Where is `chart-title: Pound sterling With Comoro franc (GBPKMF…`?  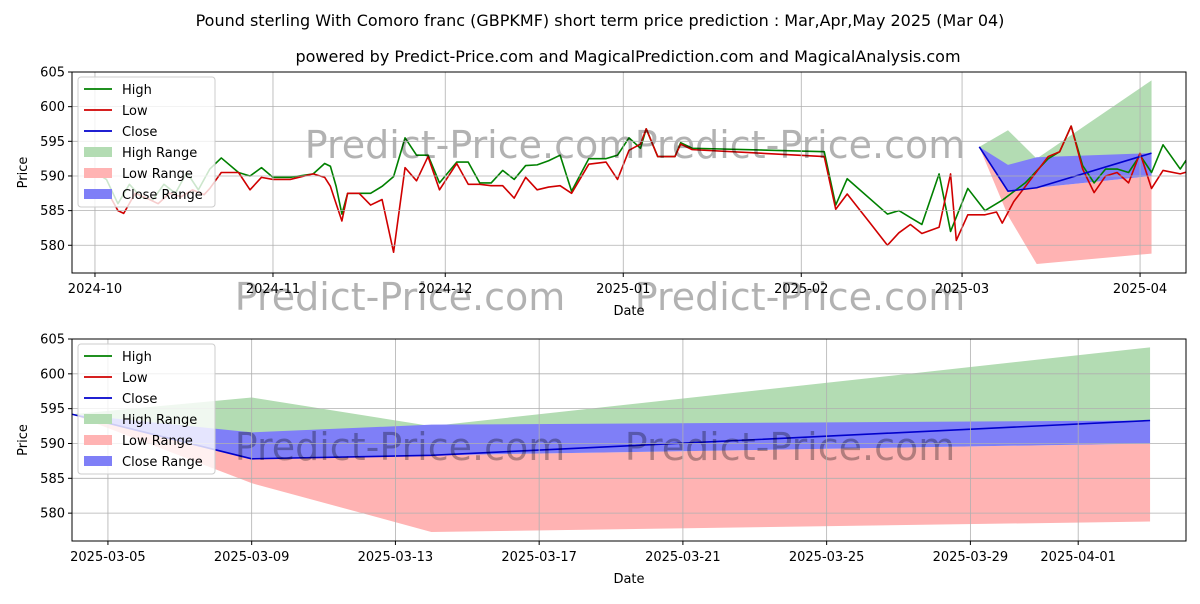 chart-title: Pound sterling With Comoro franc (GBPKMF… is located at coordinates (600, 20).